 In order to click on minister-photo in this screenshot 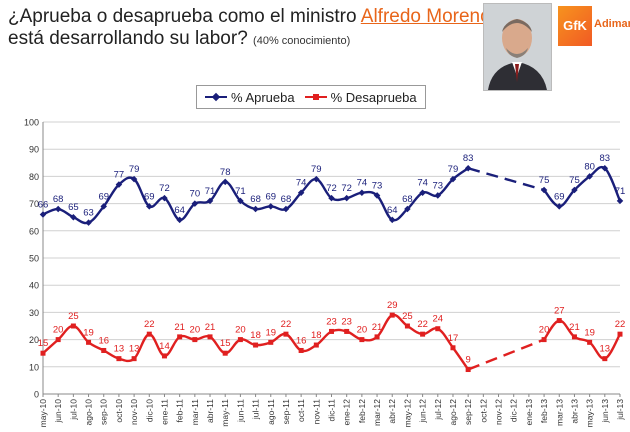, I will do `click(517, 47)`.